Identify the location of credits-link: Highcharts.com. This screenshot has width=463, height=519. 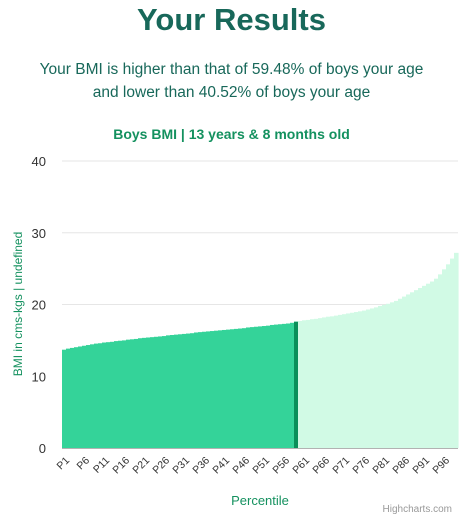
(417, 509).